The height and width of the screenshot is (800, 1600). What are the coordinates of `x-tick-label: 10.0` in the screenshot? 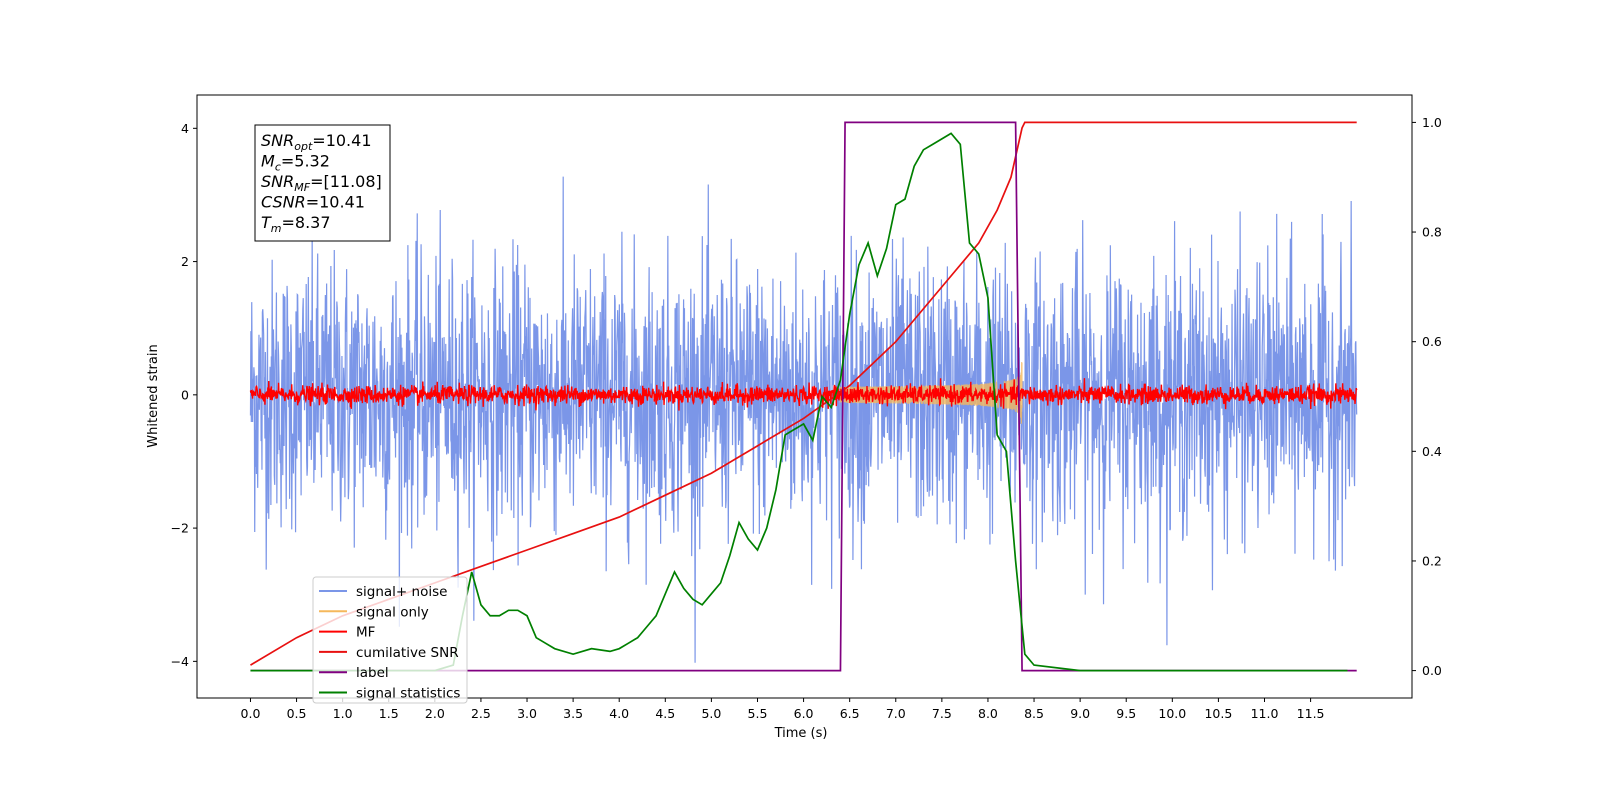 It's located at (1172, 713).